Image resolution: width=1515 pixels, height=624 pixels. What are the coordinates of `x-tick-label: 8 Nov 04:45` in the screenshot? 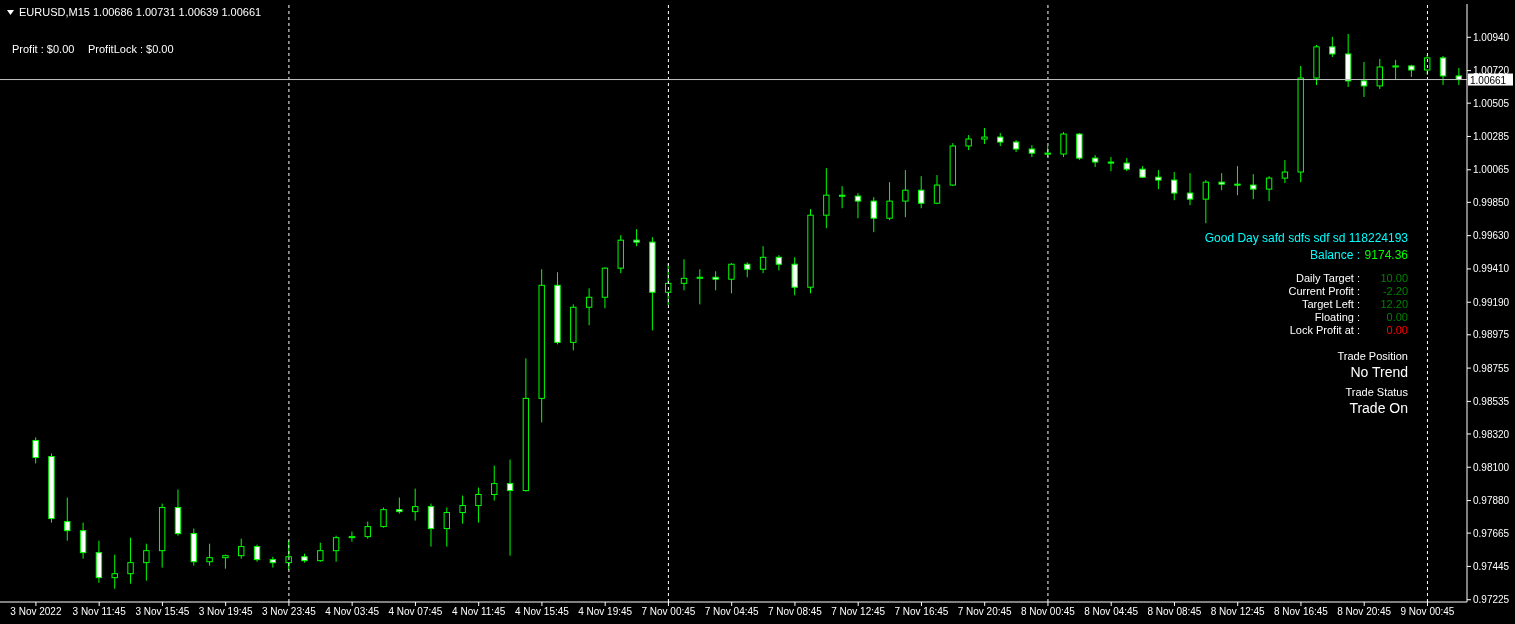 It's located at (1111, 612).